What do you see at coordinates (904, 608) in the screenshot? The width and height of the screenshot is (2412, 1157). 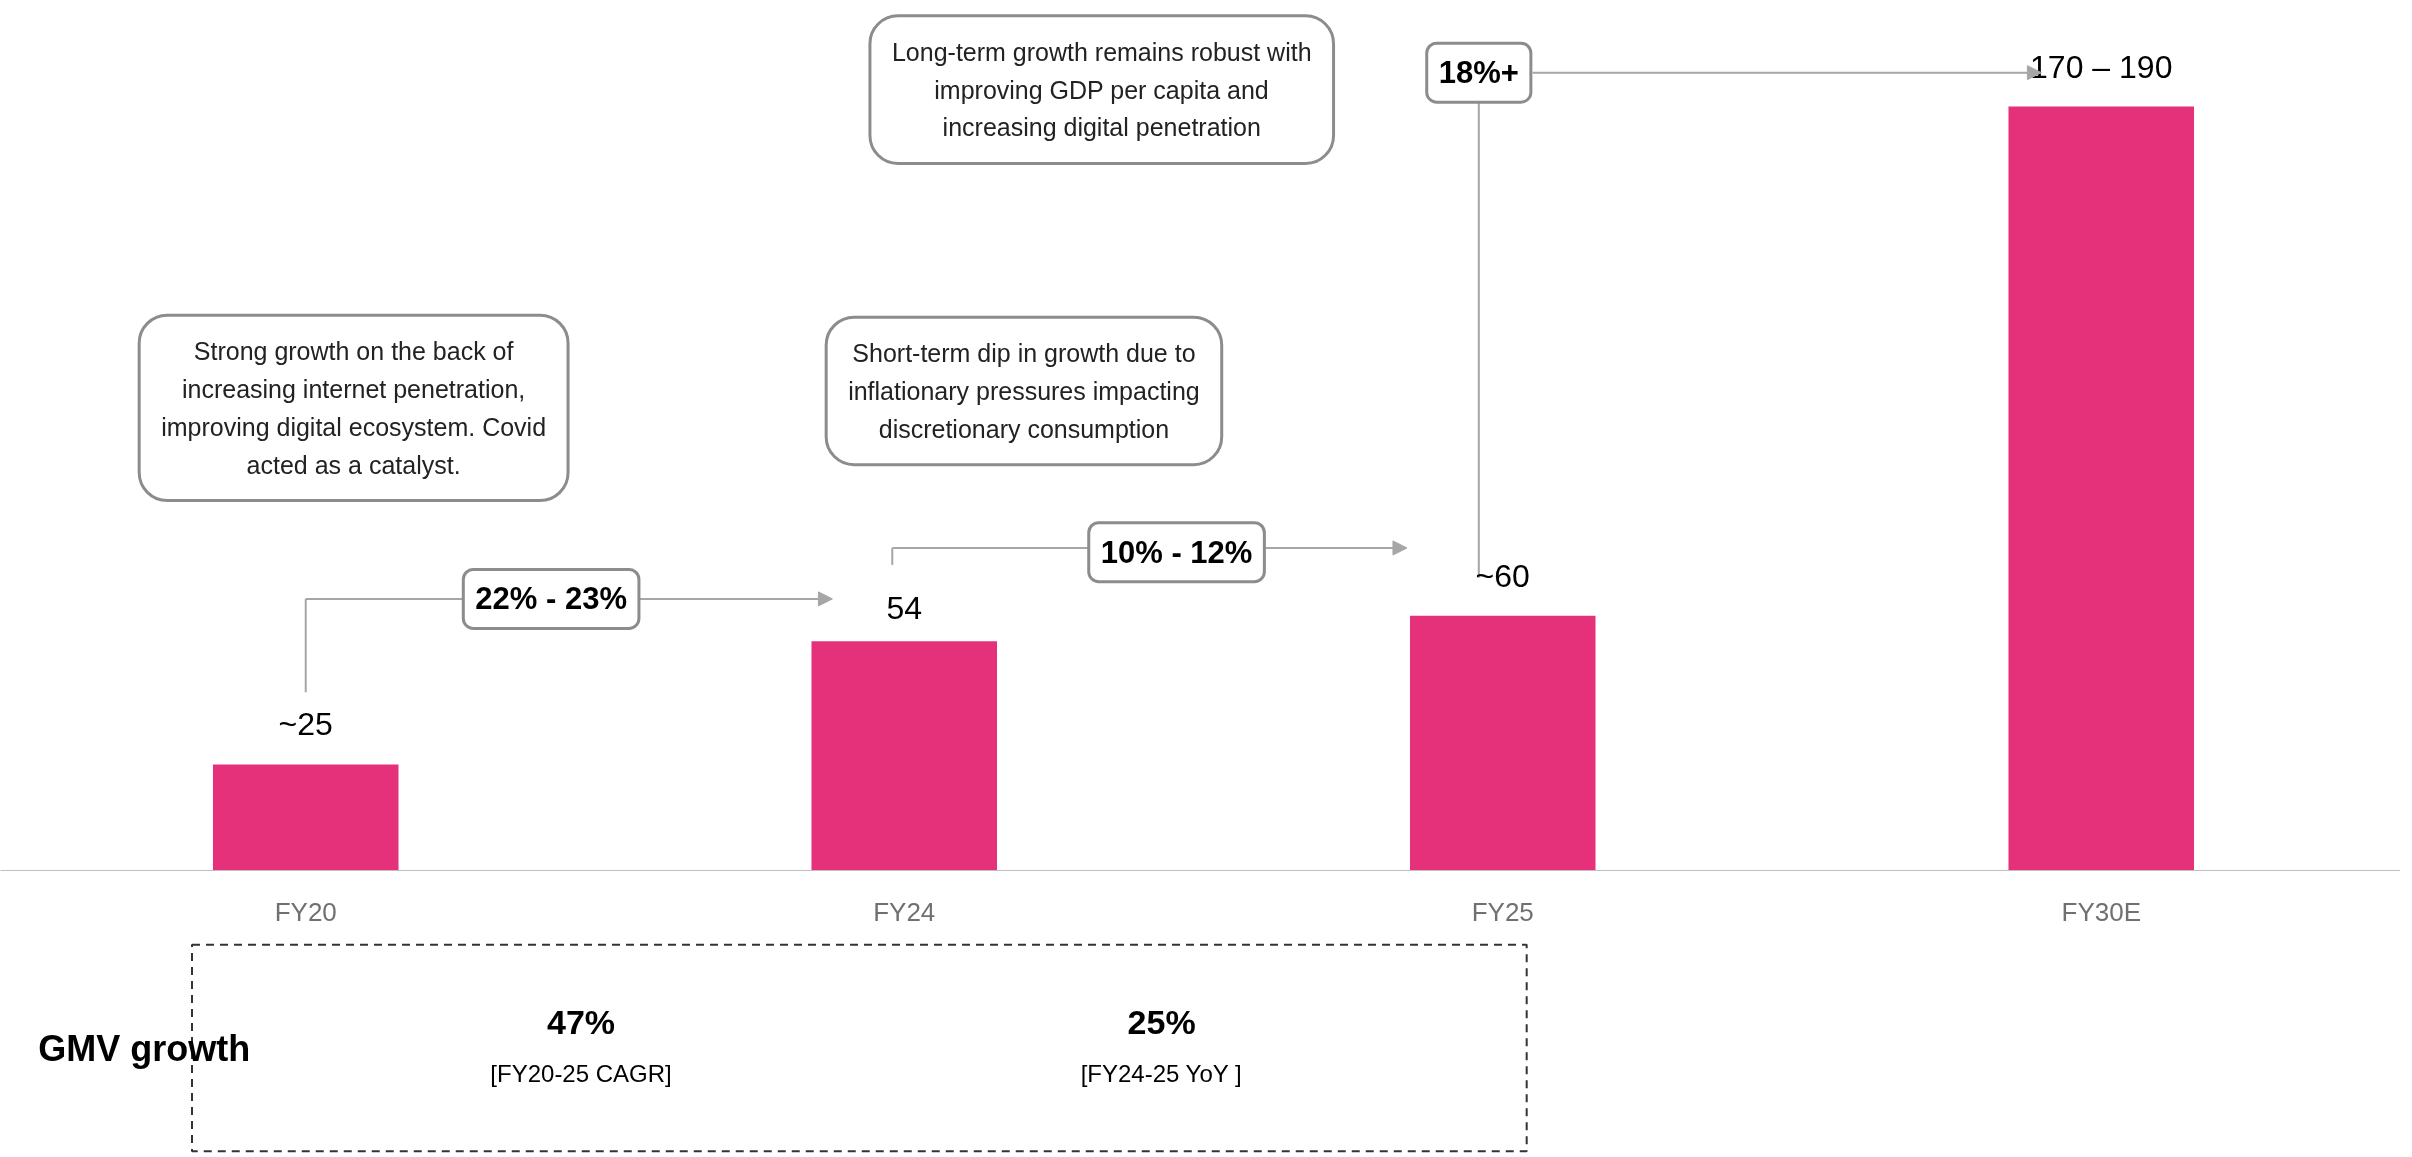 I see `data-label: 54` at bounding box center [904, 608].